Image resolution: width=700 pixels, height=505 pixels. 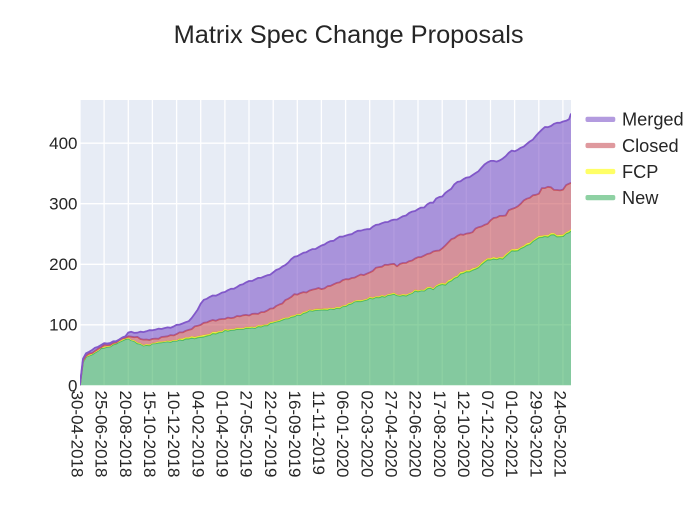 I want to click on svg-text: 10-12-2018, so click(x=173, y=434).